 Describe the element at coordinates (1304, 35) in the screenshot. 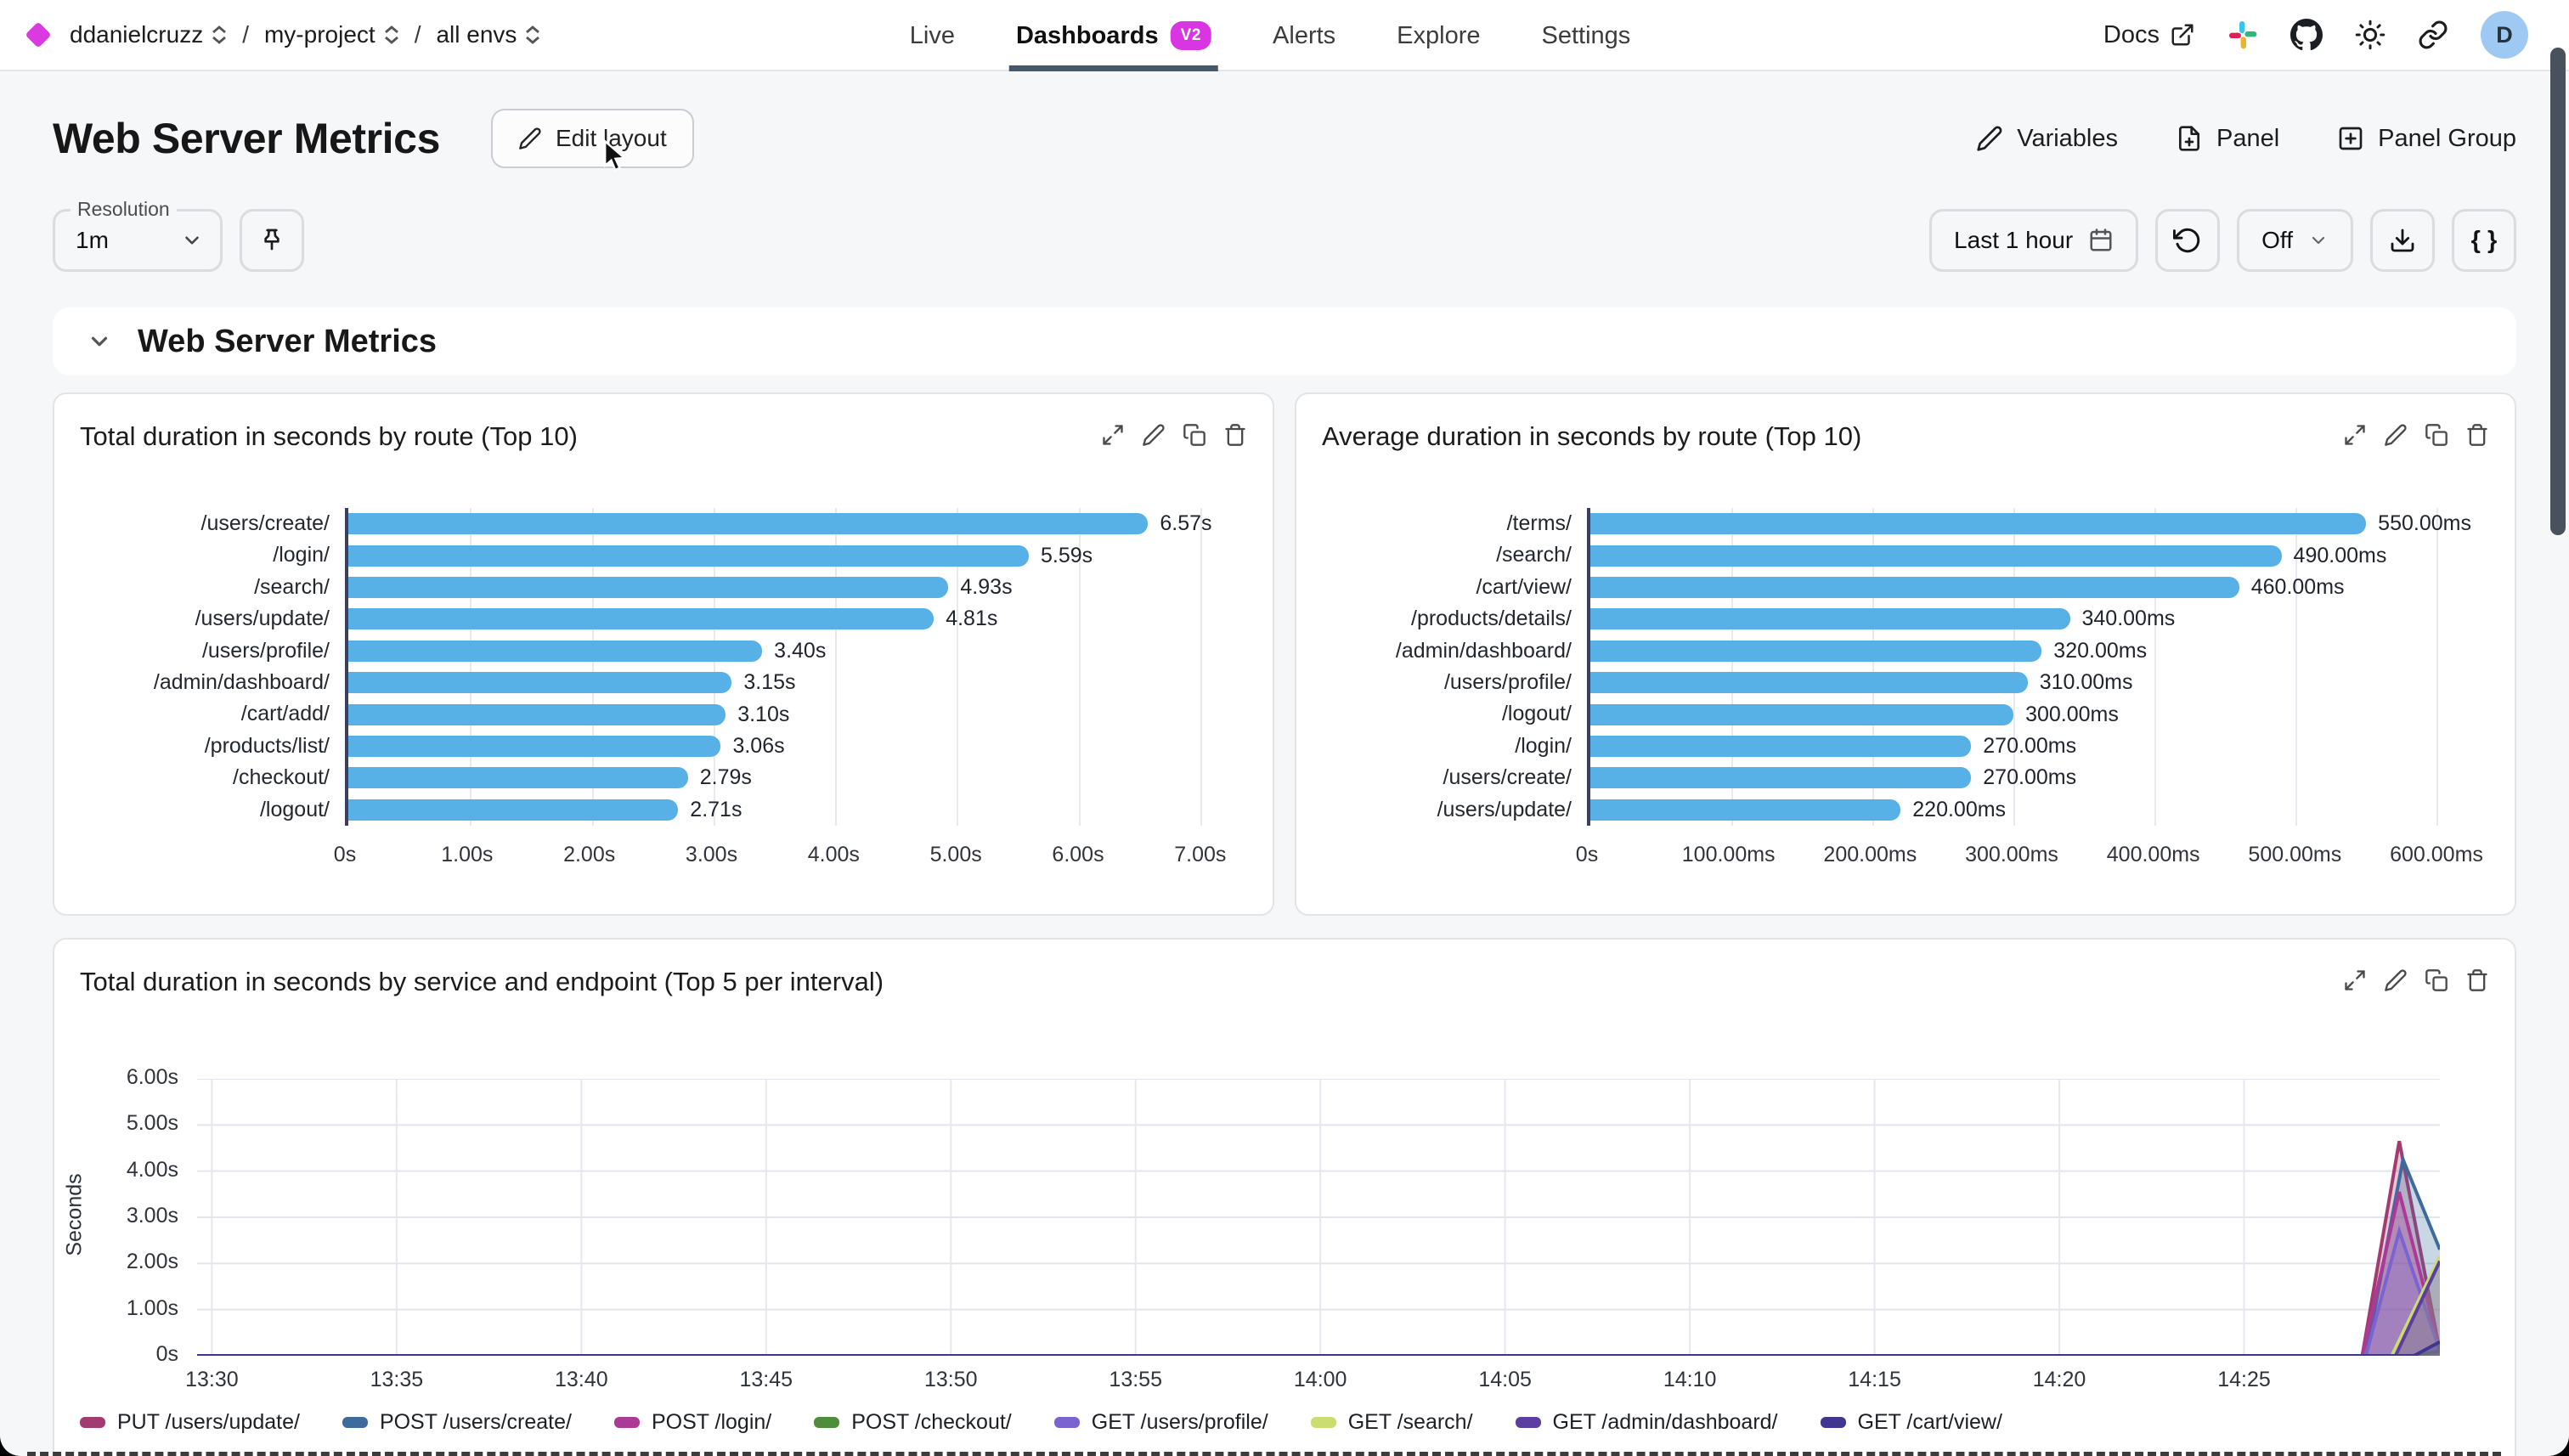

I see `tab-alerts: Alerts` at that location.